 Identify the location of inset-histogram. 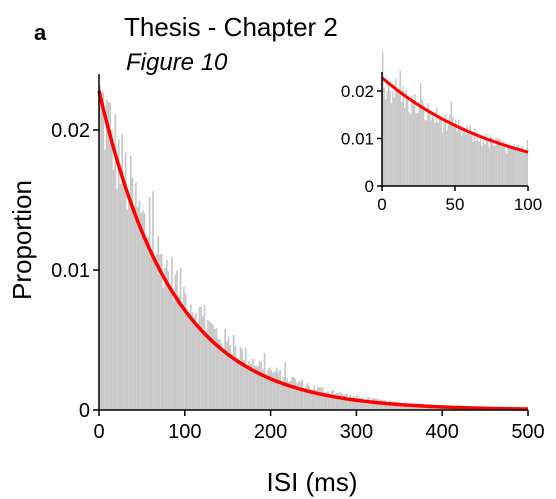
(455, 119).